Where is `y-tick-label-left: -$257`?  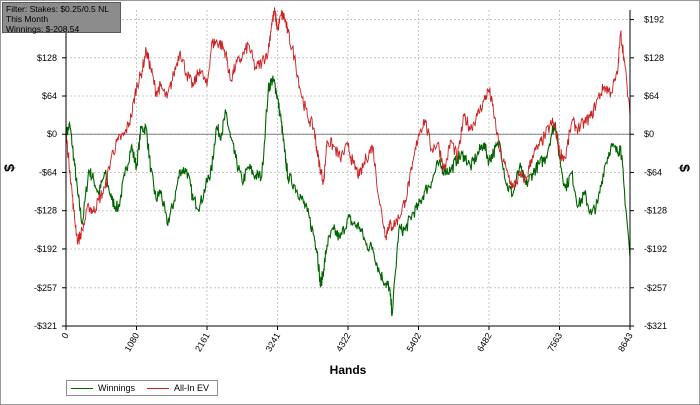 y-tick-label-left: -$257 is located at coordinates (45, 288).